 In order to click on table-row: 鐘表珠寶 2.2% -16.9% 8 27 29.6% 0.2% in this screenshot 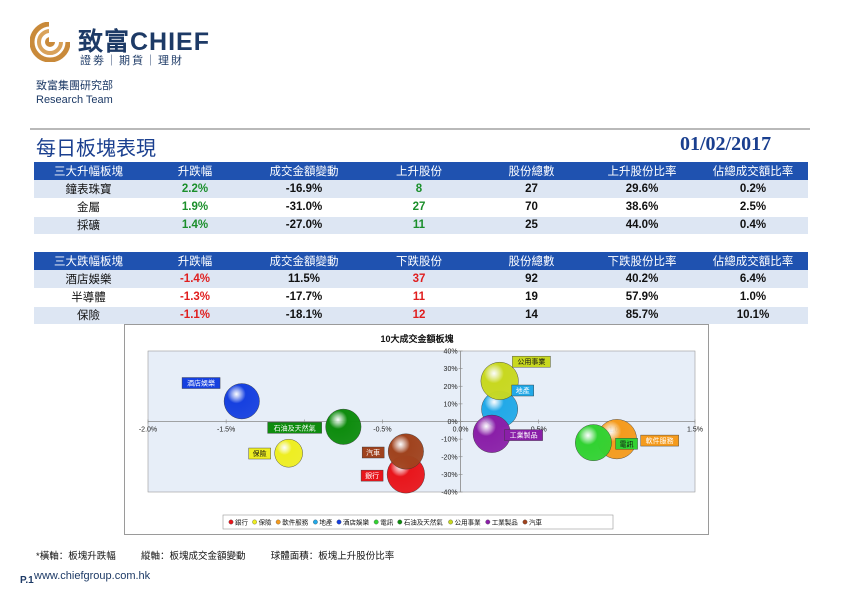, I will do `click(421, 189)`.